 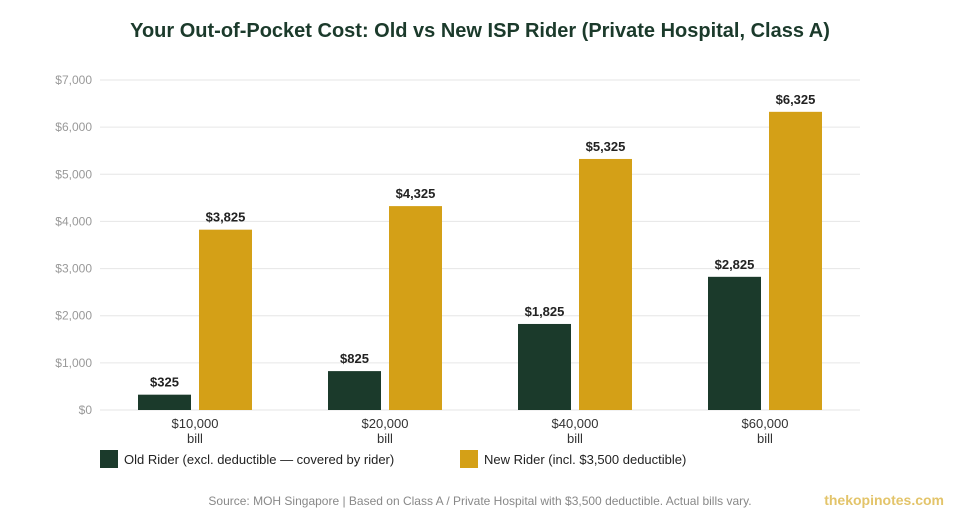 I want to click on legend-swatch-old-rider, so click(x=109, y=459).